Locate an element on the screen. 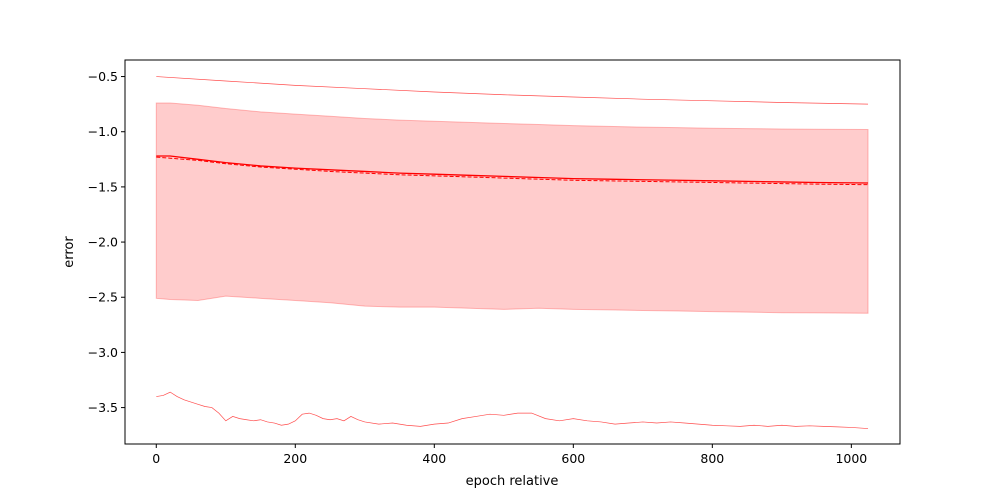  x-tick-label: 1000 is located at coordinates (851, 458).